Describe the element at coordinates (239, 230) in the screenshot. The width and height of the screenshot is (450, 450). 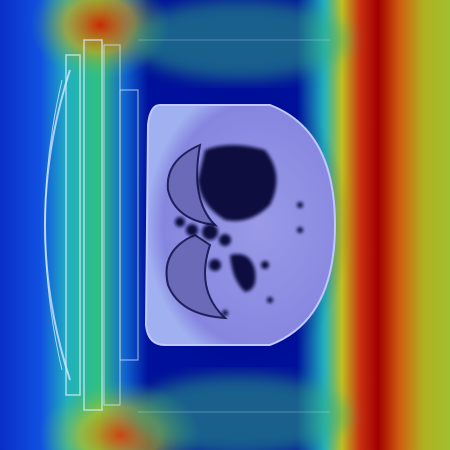
I see `dark-regions` at that location.